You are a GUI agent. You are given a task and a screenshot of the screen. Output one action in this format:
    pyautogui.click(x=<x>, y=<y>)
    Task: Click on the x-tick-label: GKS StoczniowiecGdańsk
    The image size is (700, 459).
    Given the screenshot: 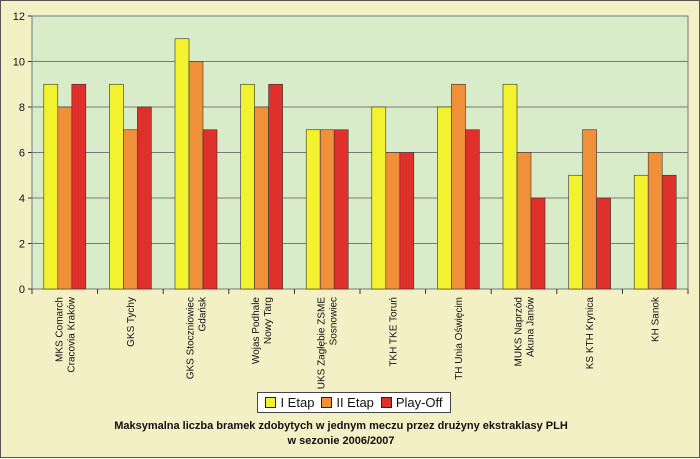 What is the action you would take?
    pyautogui.click(x=197, y=337)
    